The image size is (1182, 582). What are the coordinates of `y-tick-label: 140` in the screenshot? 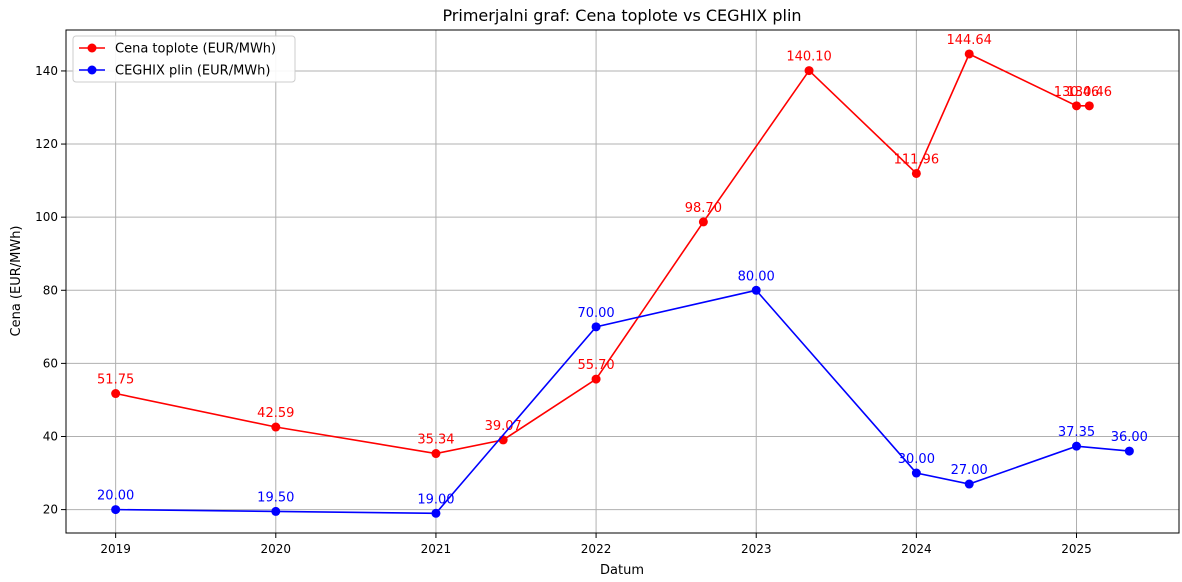 It's located at (46, 71).